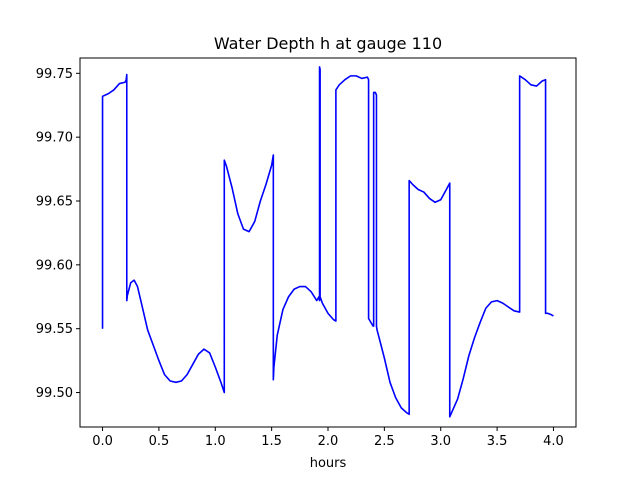 Image resolution: width=640 pixels, height=480 pixels. Describe the element at coordinates (328, 43) in the screenshot. I see `chart-title: Water Depth h at gauge 110` at that location.